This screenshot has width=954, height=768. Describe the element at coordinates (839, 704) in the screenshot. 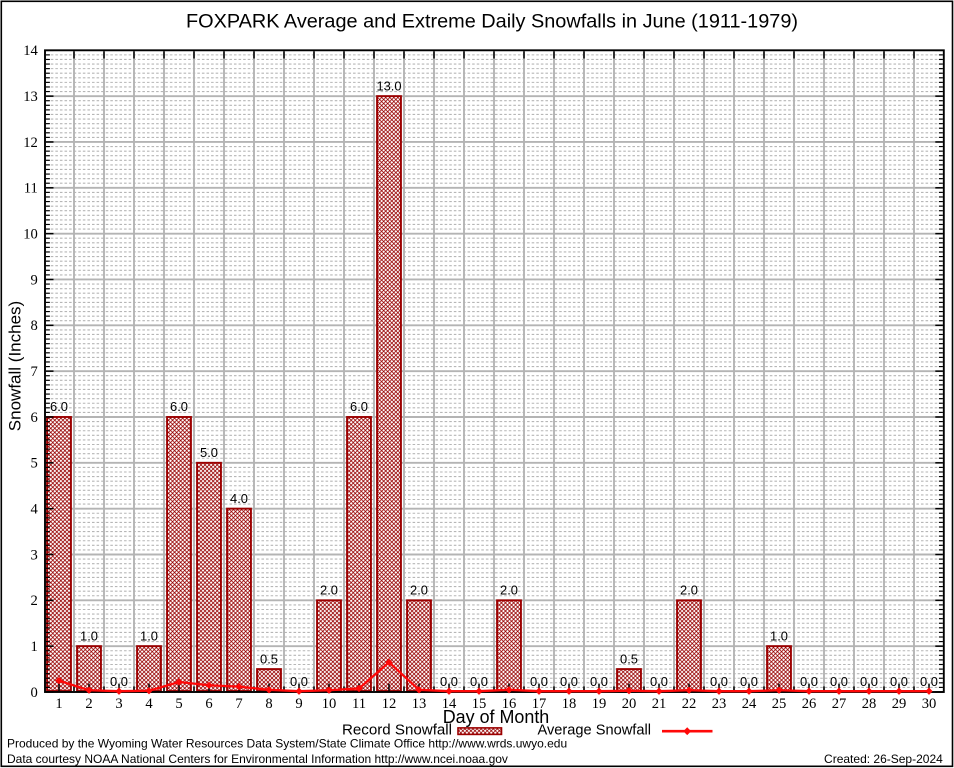

I see `svg-text: 27` at that location.